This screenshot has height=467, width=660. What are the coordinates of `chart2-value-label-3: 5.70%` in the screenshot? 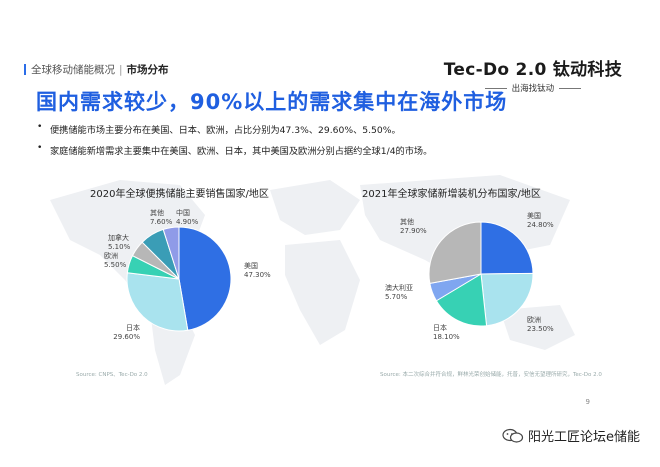 It's located at (396, 297).